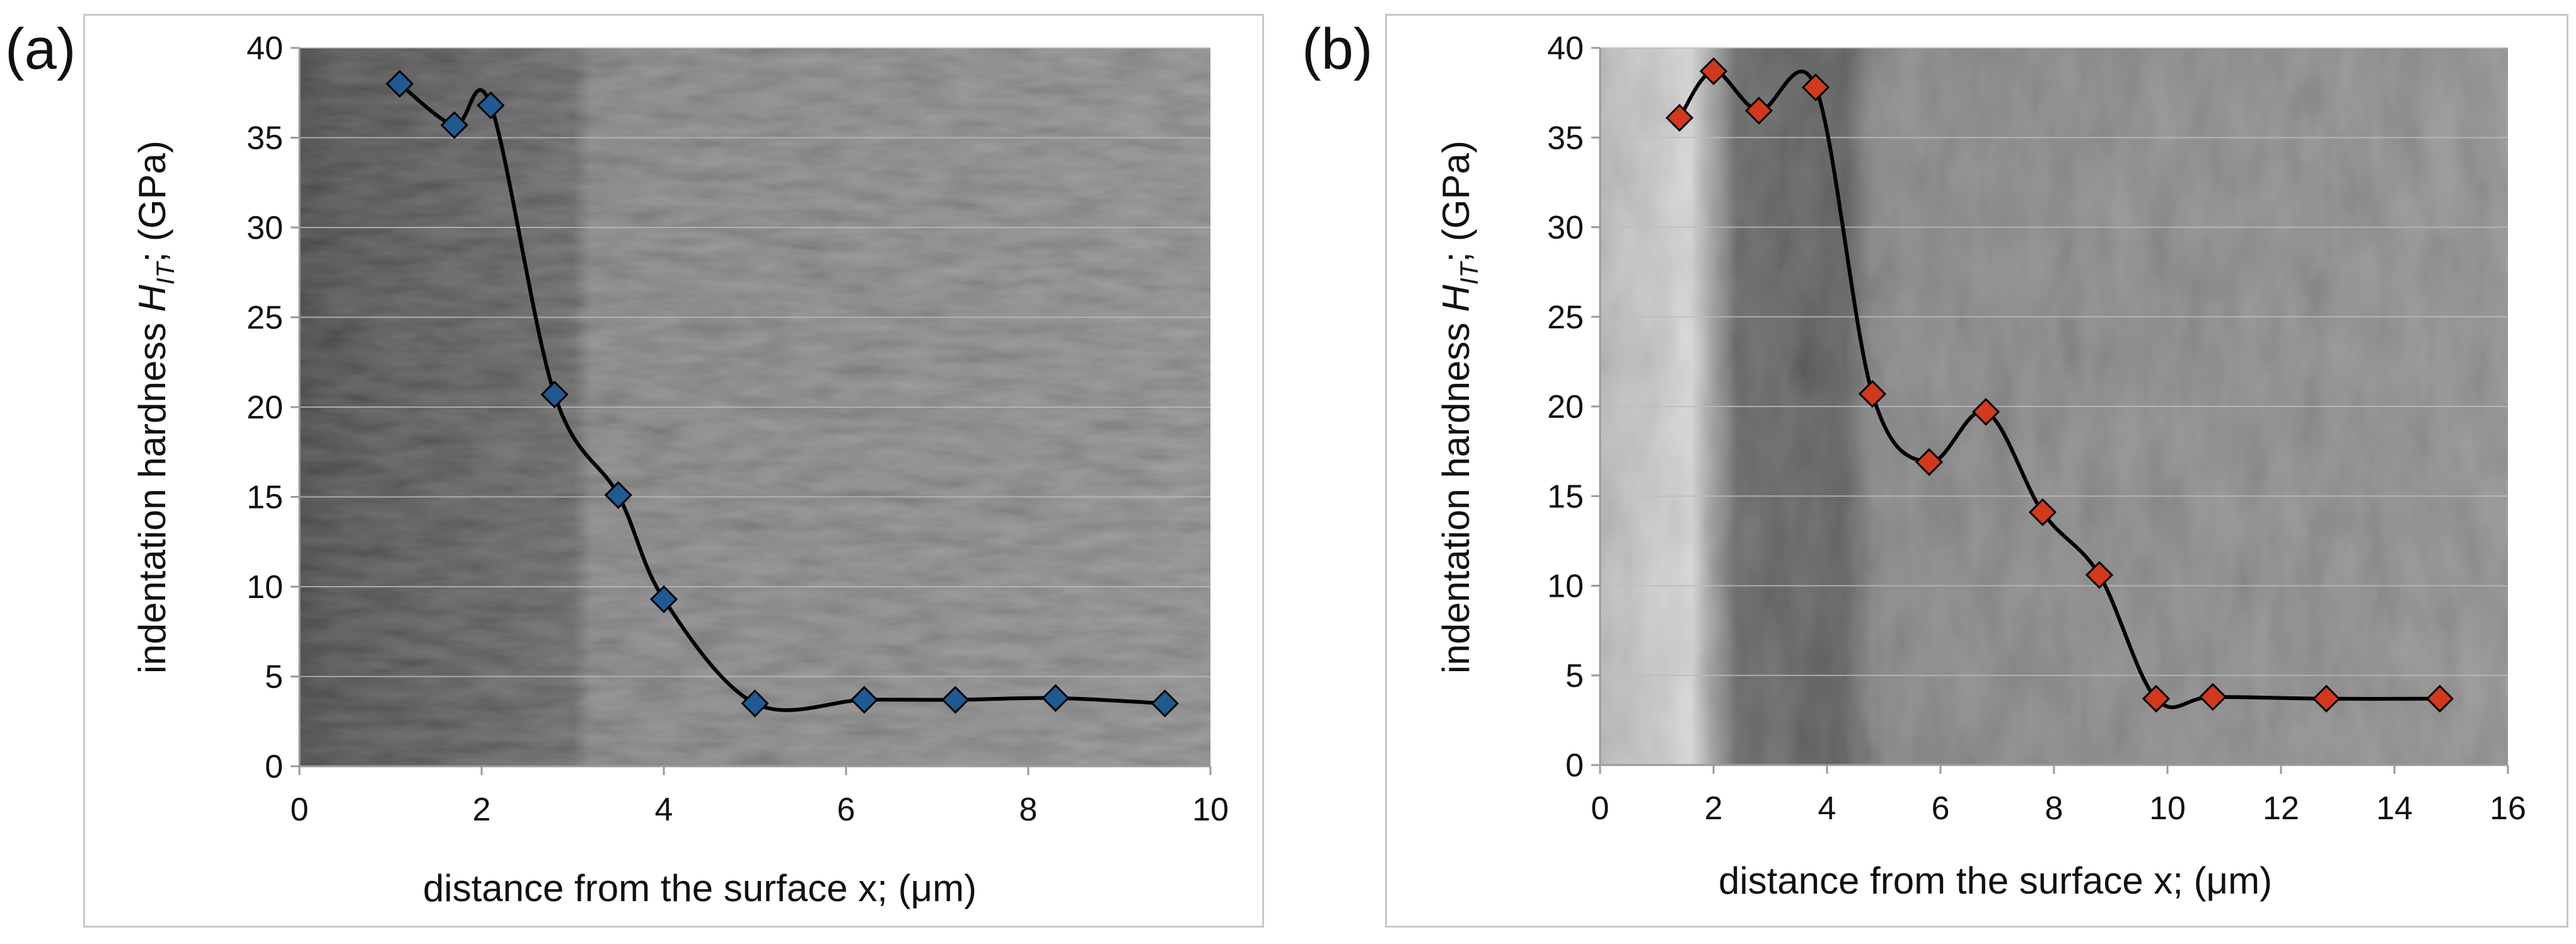 This screenshot has width=2576, height=944. What do you see at coordinates (2281, 808) in the screenshot?
I see `x-tick-label: 12` at bounding box center [2281, 808].